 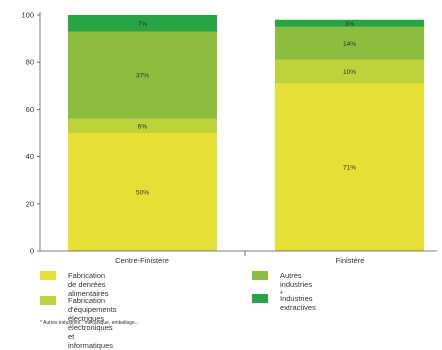 I want to click on category-label: Centre-Finistère, so click(x=142, y=260).